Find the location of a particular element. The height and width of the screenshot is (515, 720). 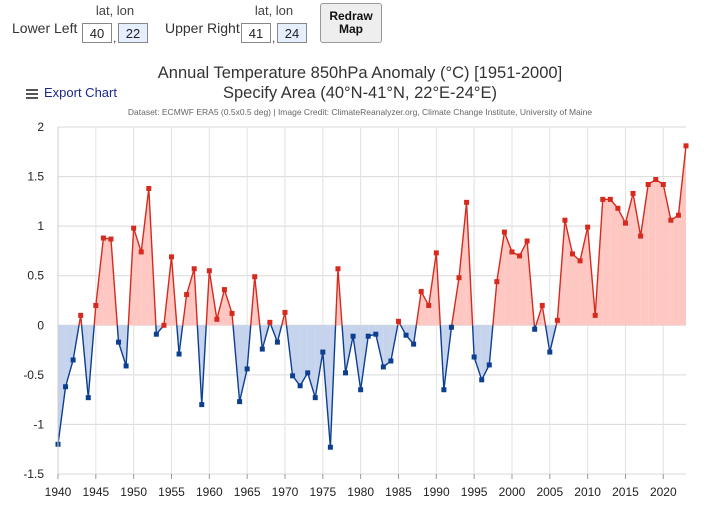

export-chart-button: Export Chart is located at coordinates (71, 93).